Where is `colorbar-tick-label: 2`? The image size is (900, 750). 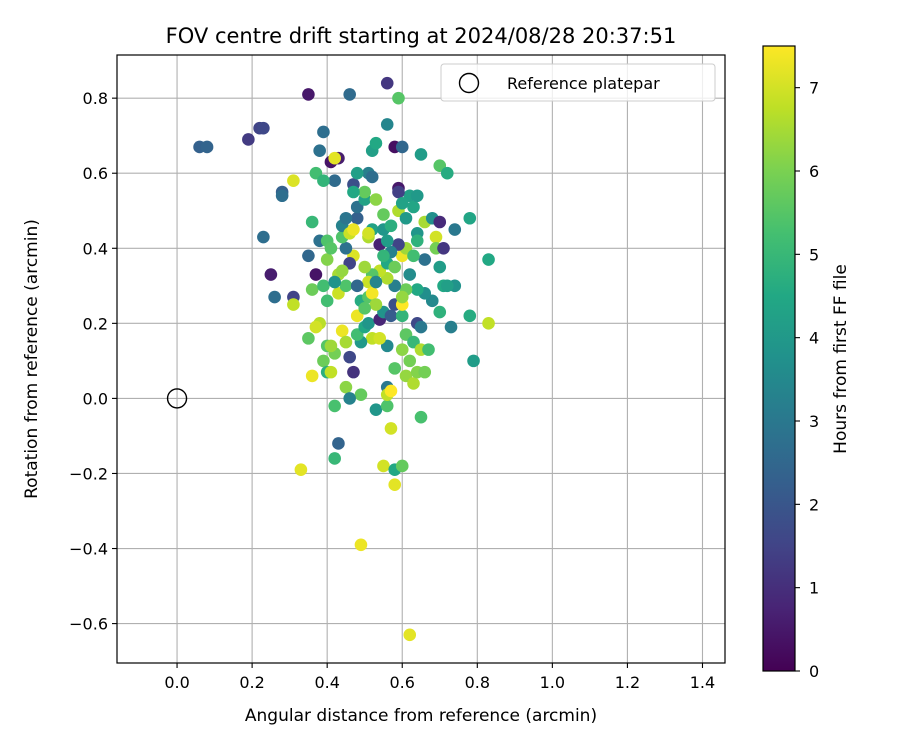
colorbar-tick-label: 2 is located at coordinates (814, 504).